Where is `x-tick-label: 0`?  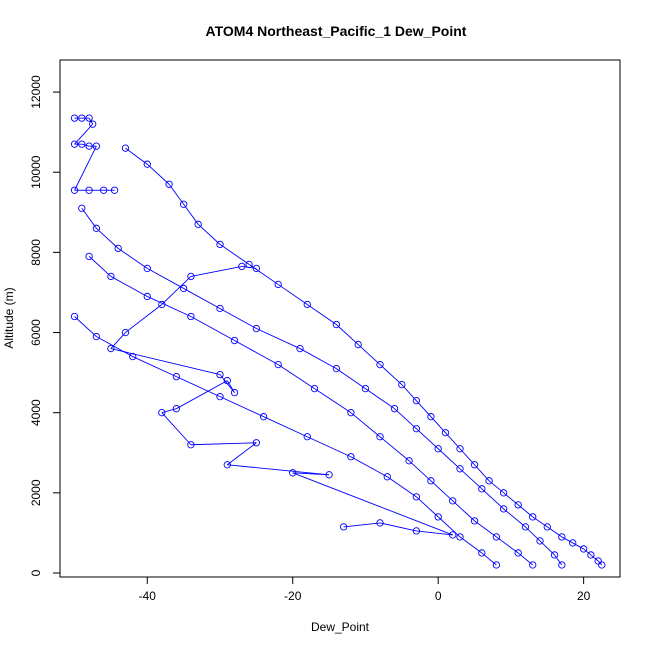
x-tick-label: 0 is located at coordinates (438, 596).